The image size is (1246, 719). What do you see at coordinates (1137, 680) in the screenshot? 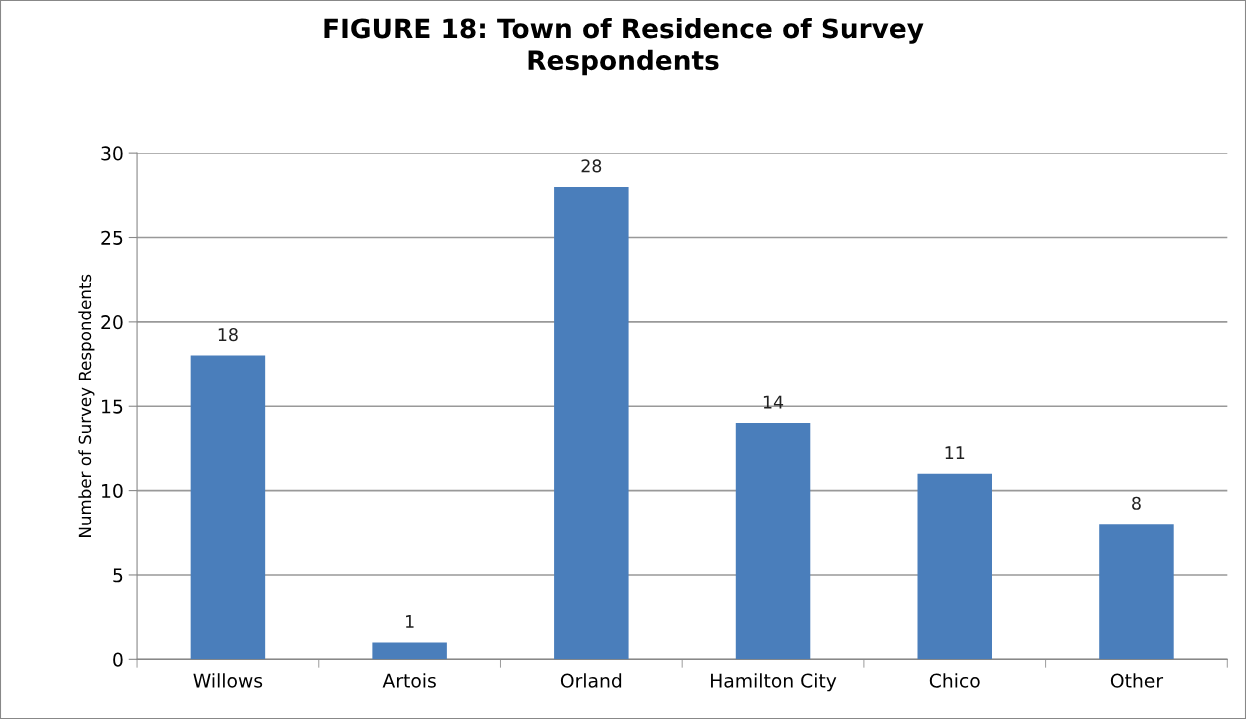
I see `x-tick-label: Other` at bounding box center [1137, 680].